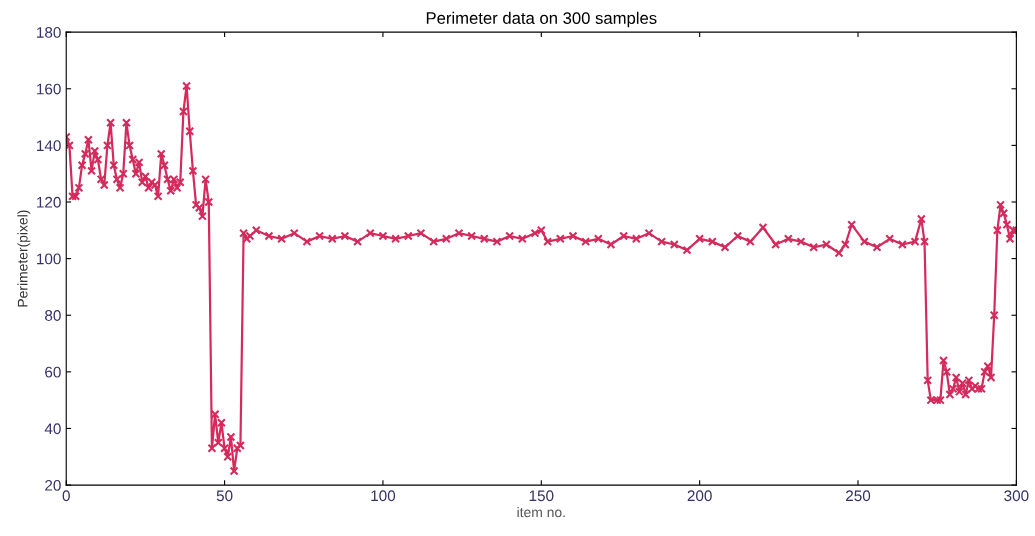 This screenshot has height=536, width=1035. Describe the element at coordinates (49, 259) in the screenshot. I see `y-tick-label: 100` at that location.